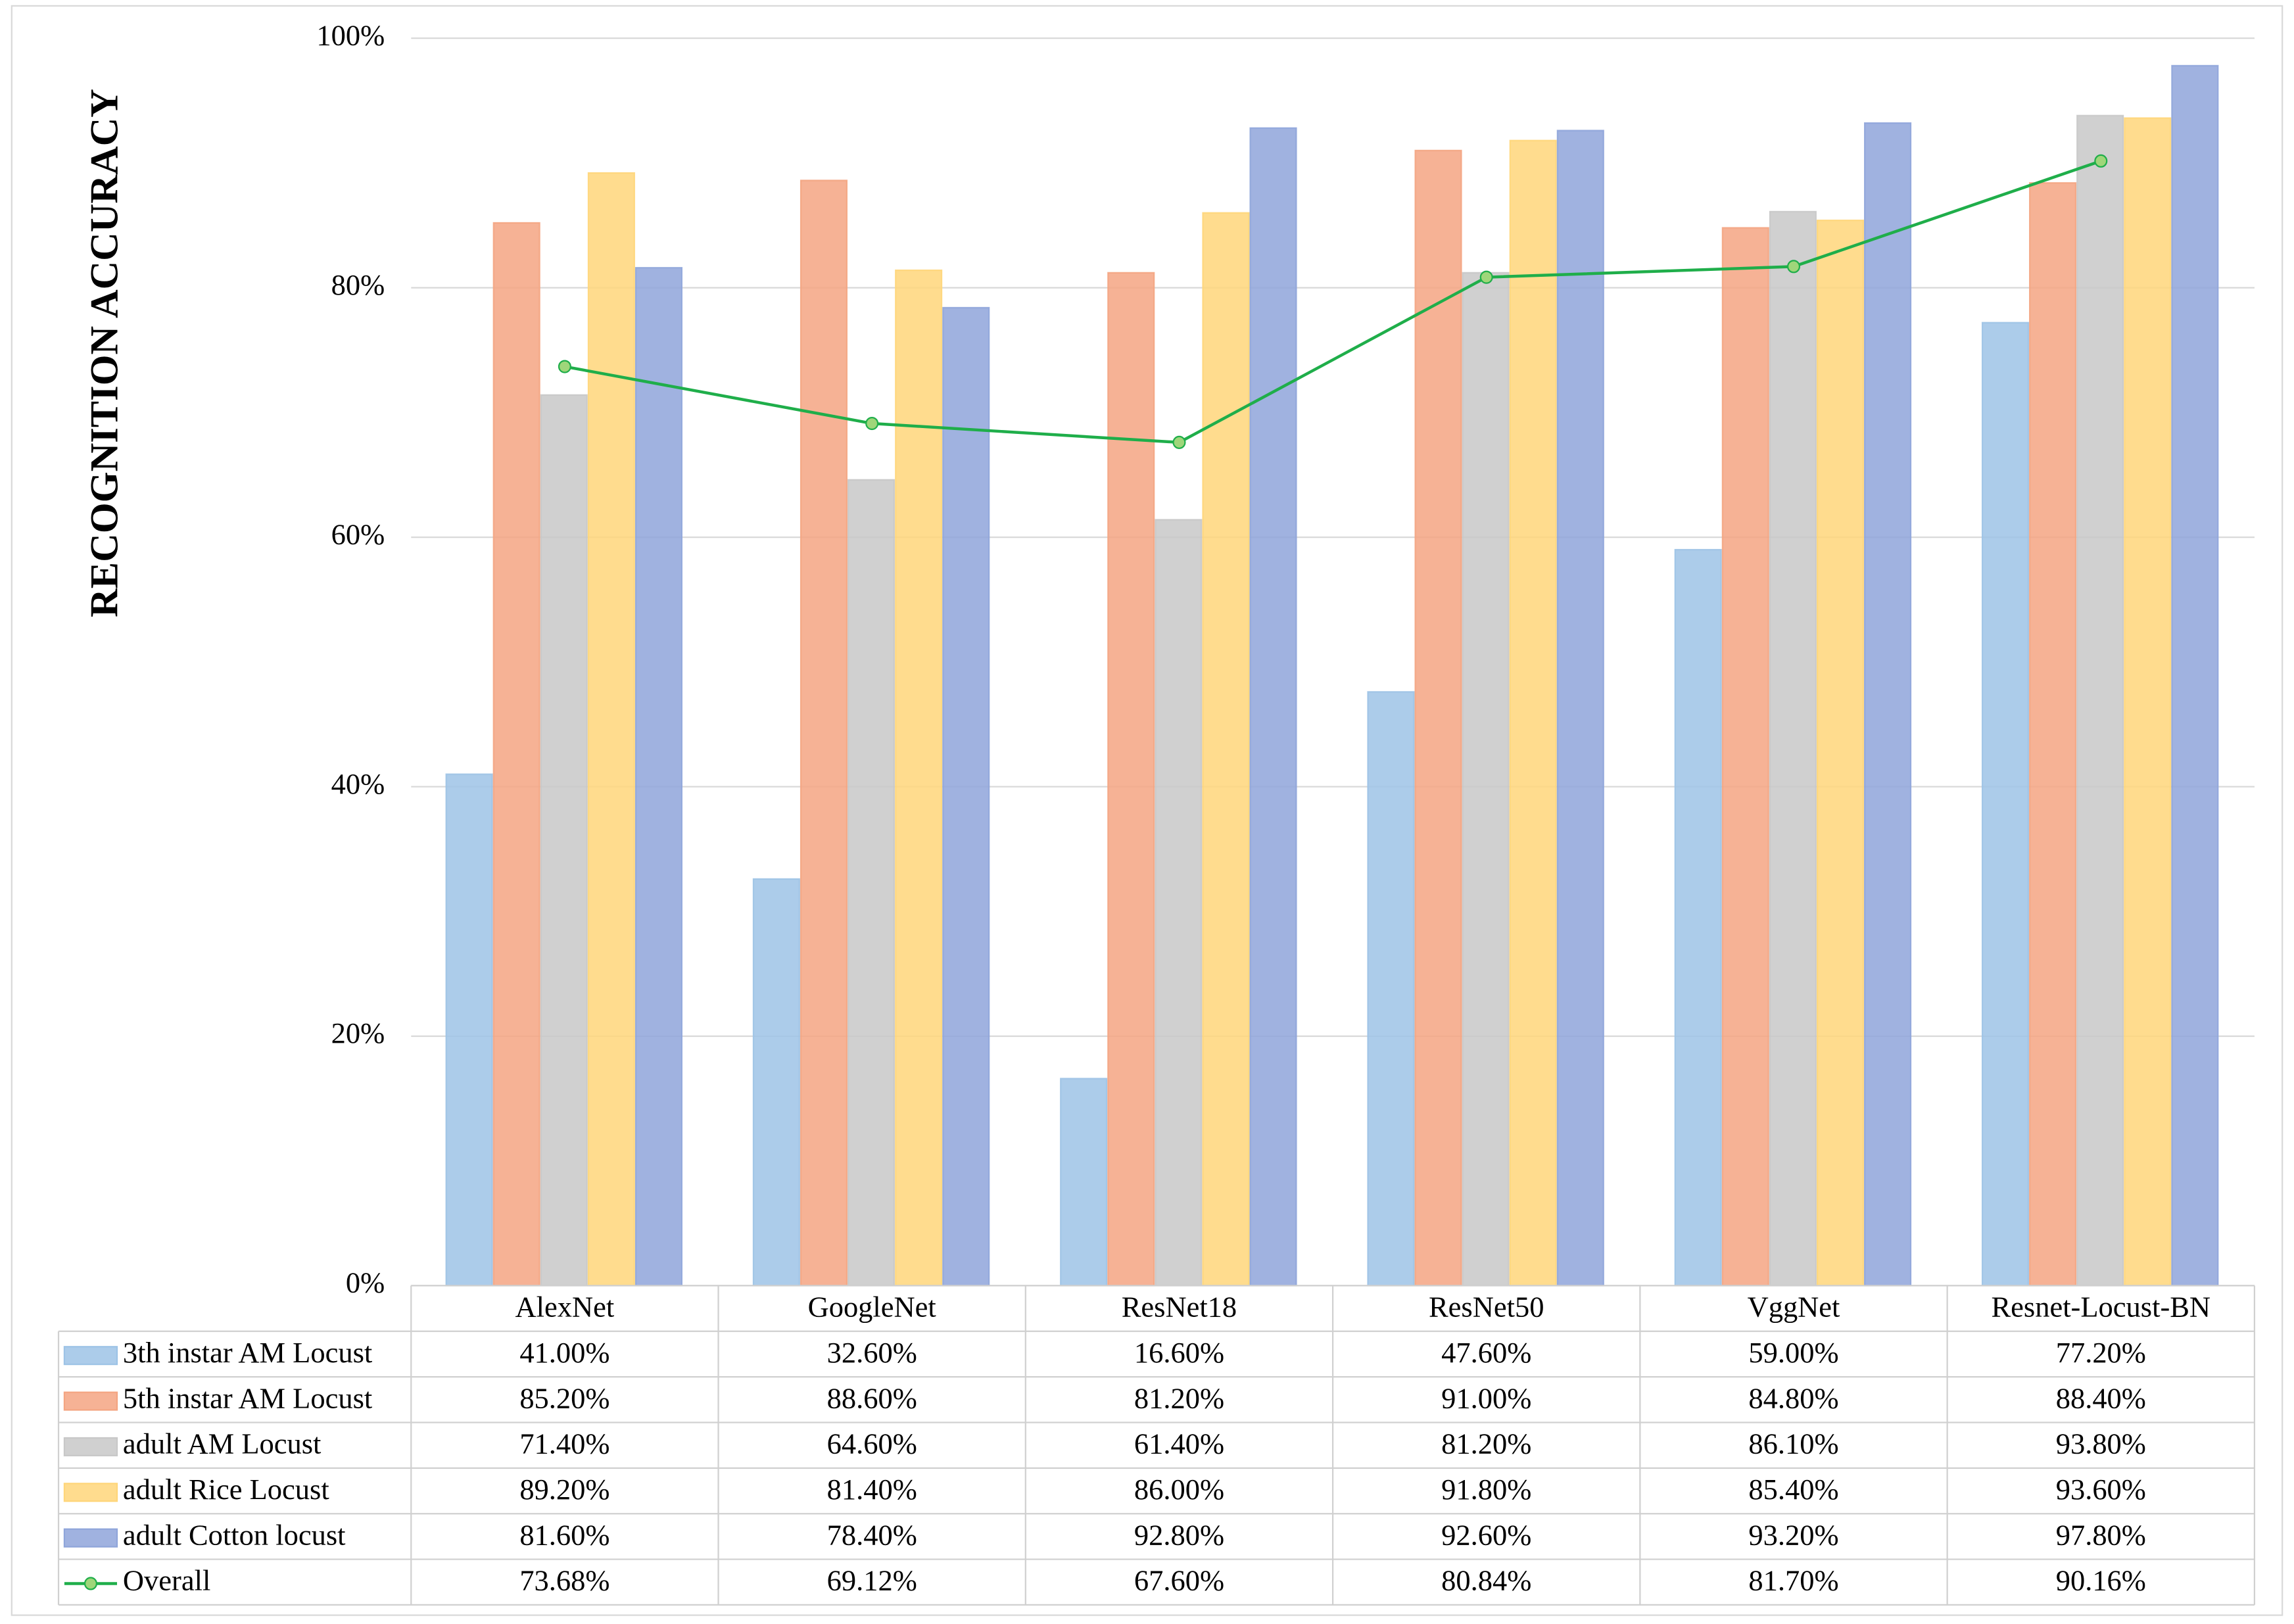  I want to click on table-cell: 78.40%, so click(872, 1535).